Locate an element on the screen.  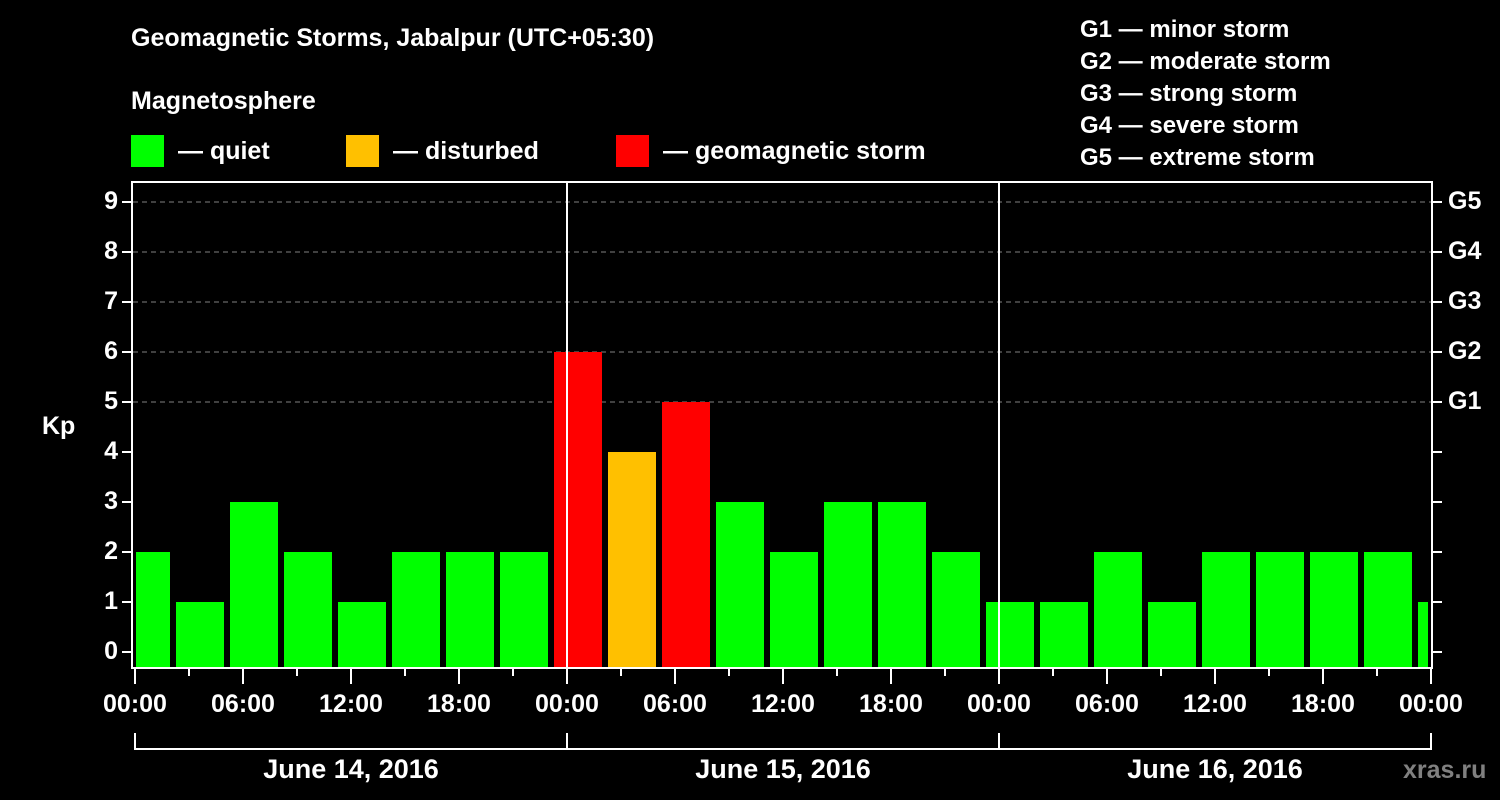
g-legend-g2: G2 — moderate storm is located at coordinates (1205, 61).